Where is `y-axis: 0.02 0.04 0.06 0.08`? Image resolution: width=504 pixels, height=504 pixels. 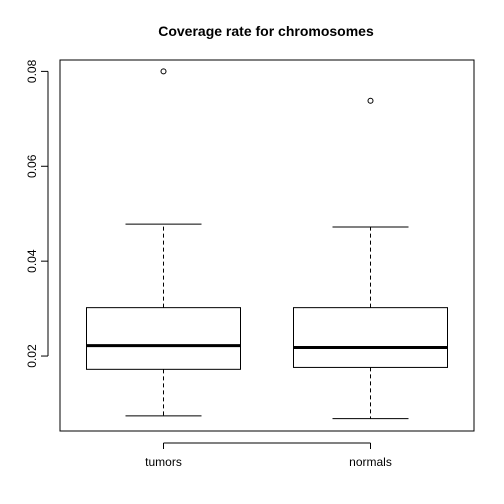 y-axis: 0.02 0.04 0.06 0.08 is located at coordinates (37, 213).